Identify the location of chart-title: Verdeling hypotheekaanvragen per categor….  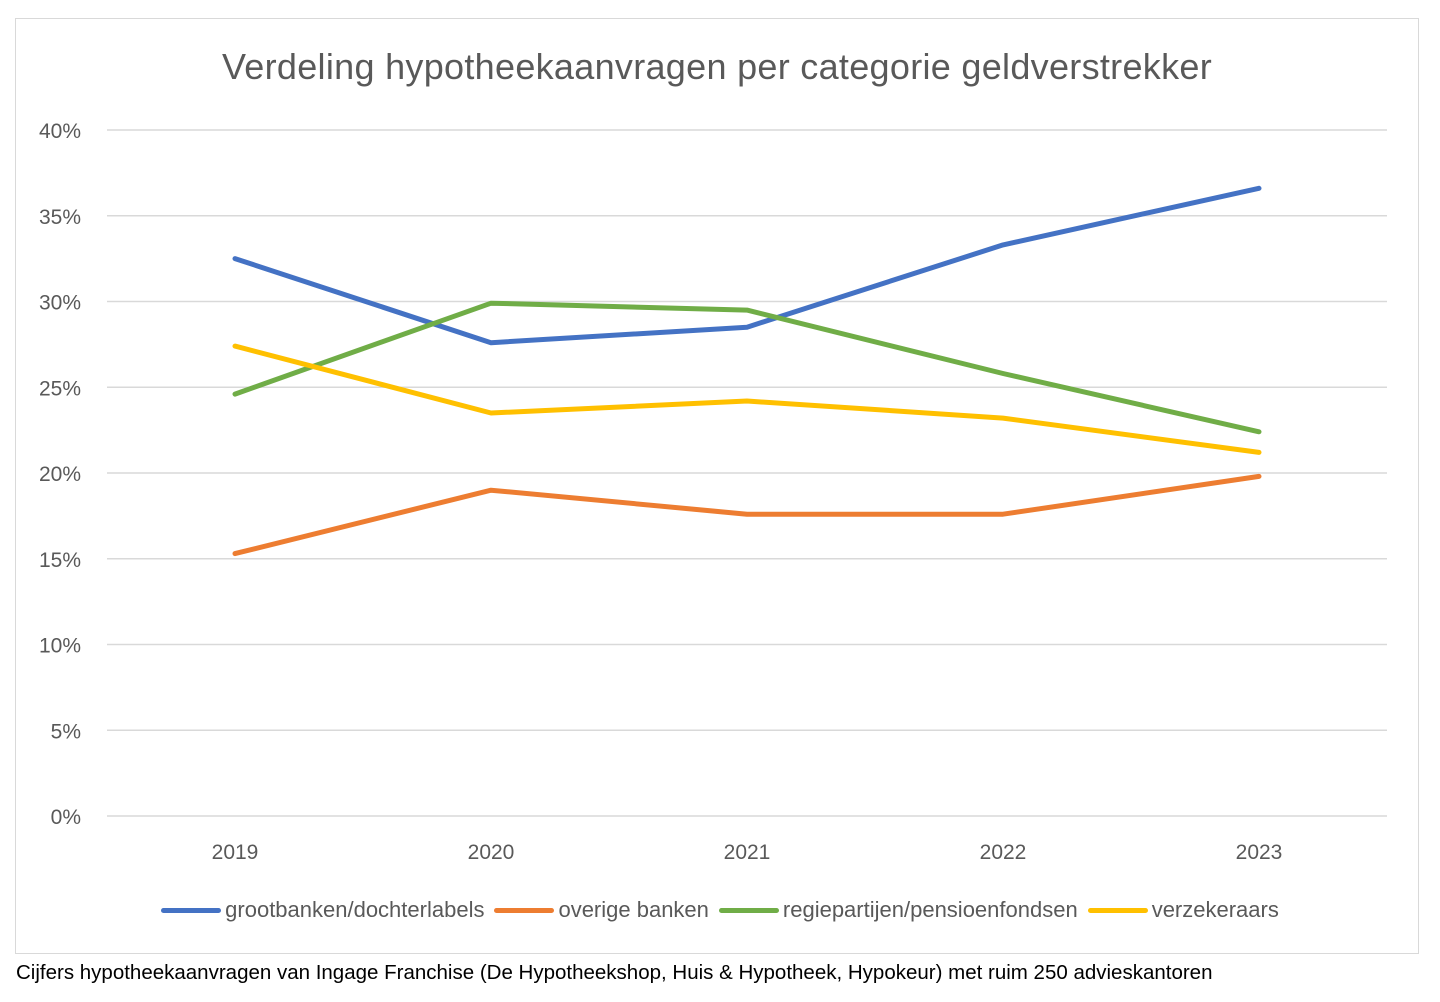
(716, 66).